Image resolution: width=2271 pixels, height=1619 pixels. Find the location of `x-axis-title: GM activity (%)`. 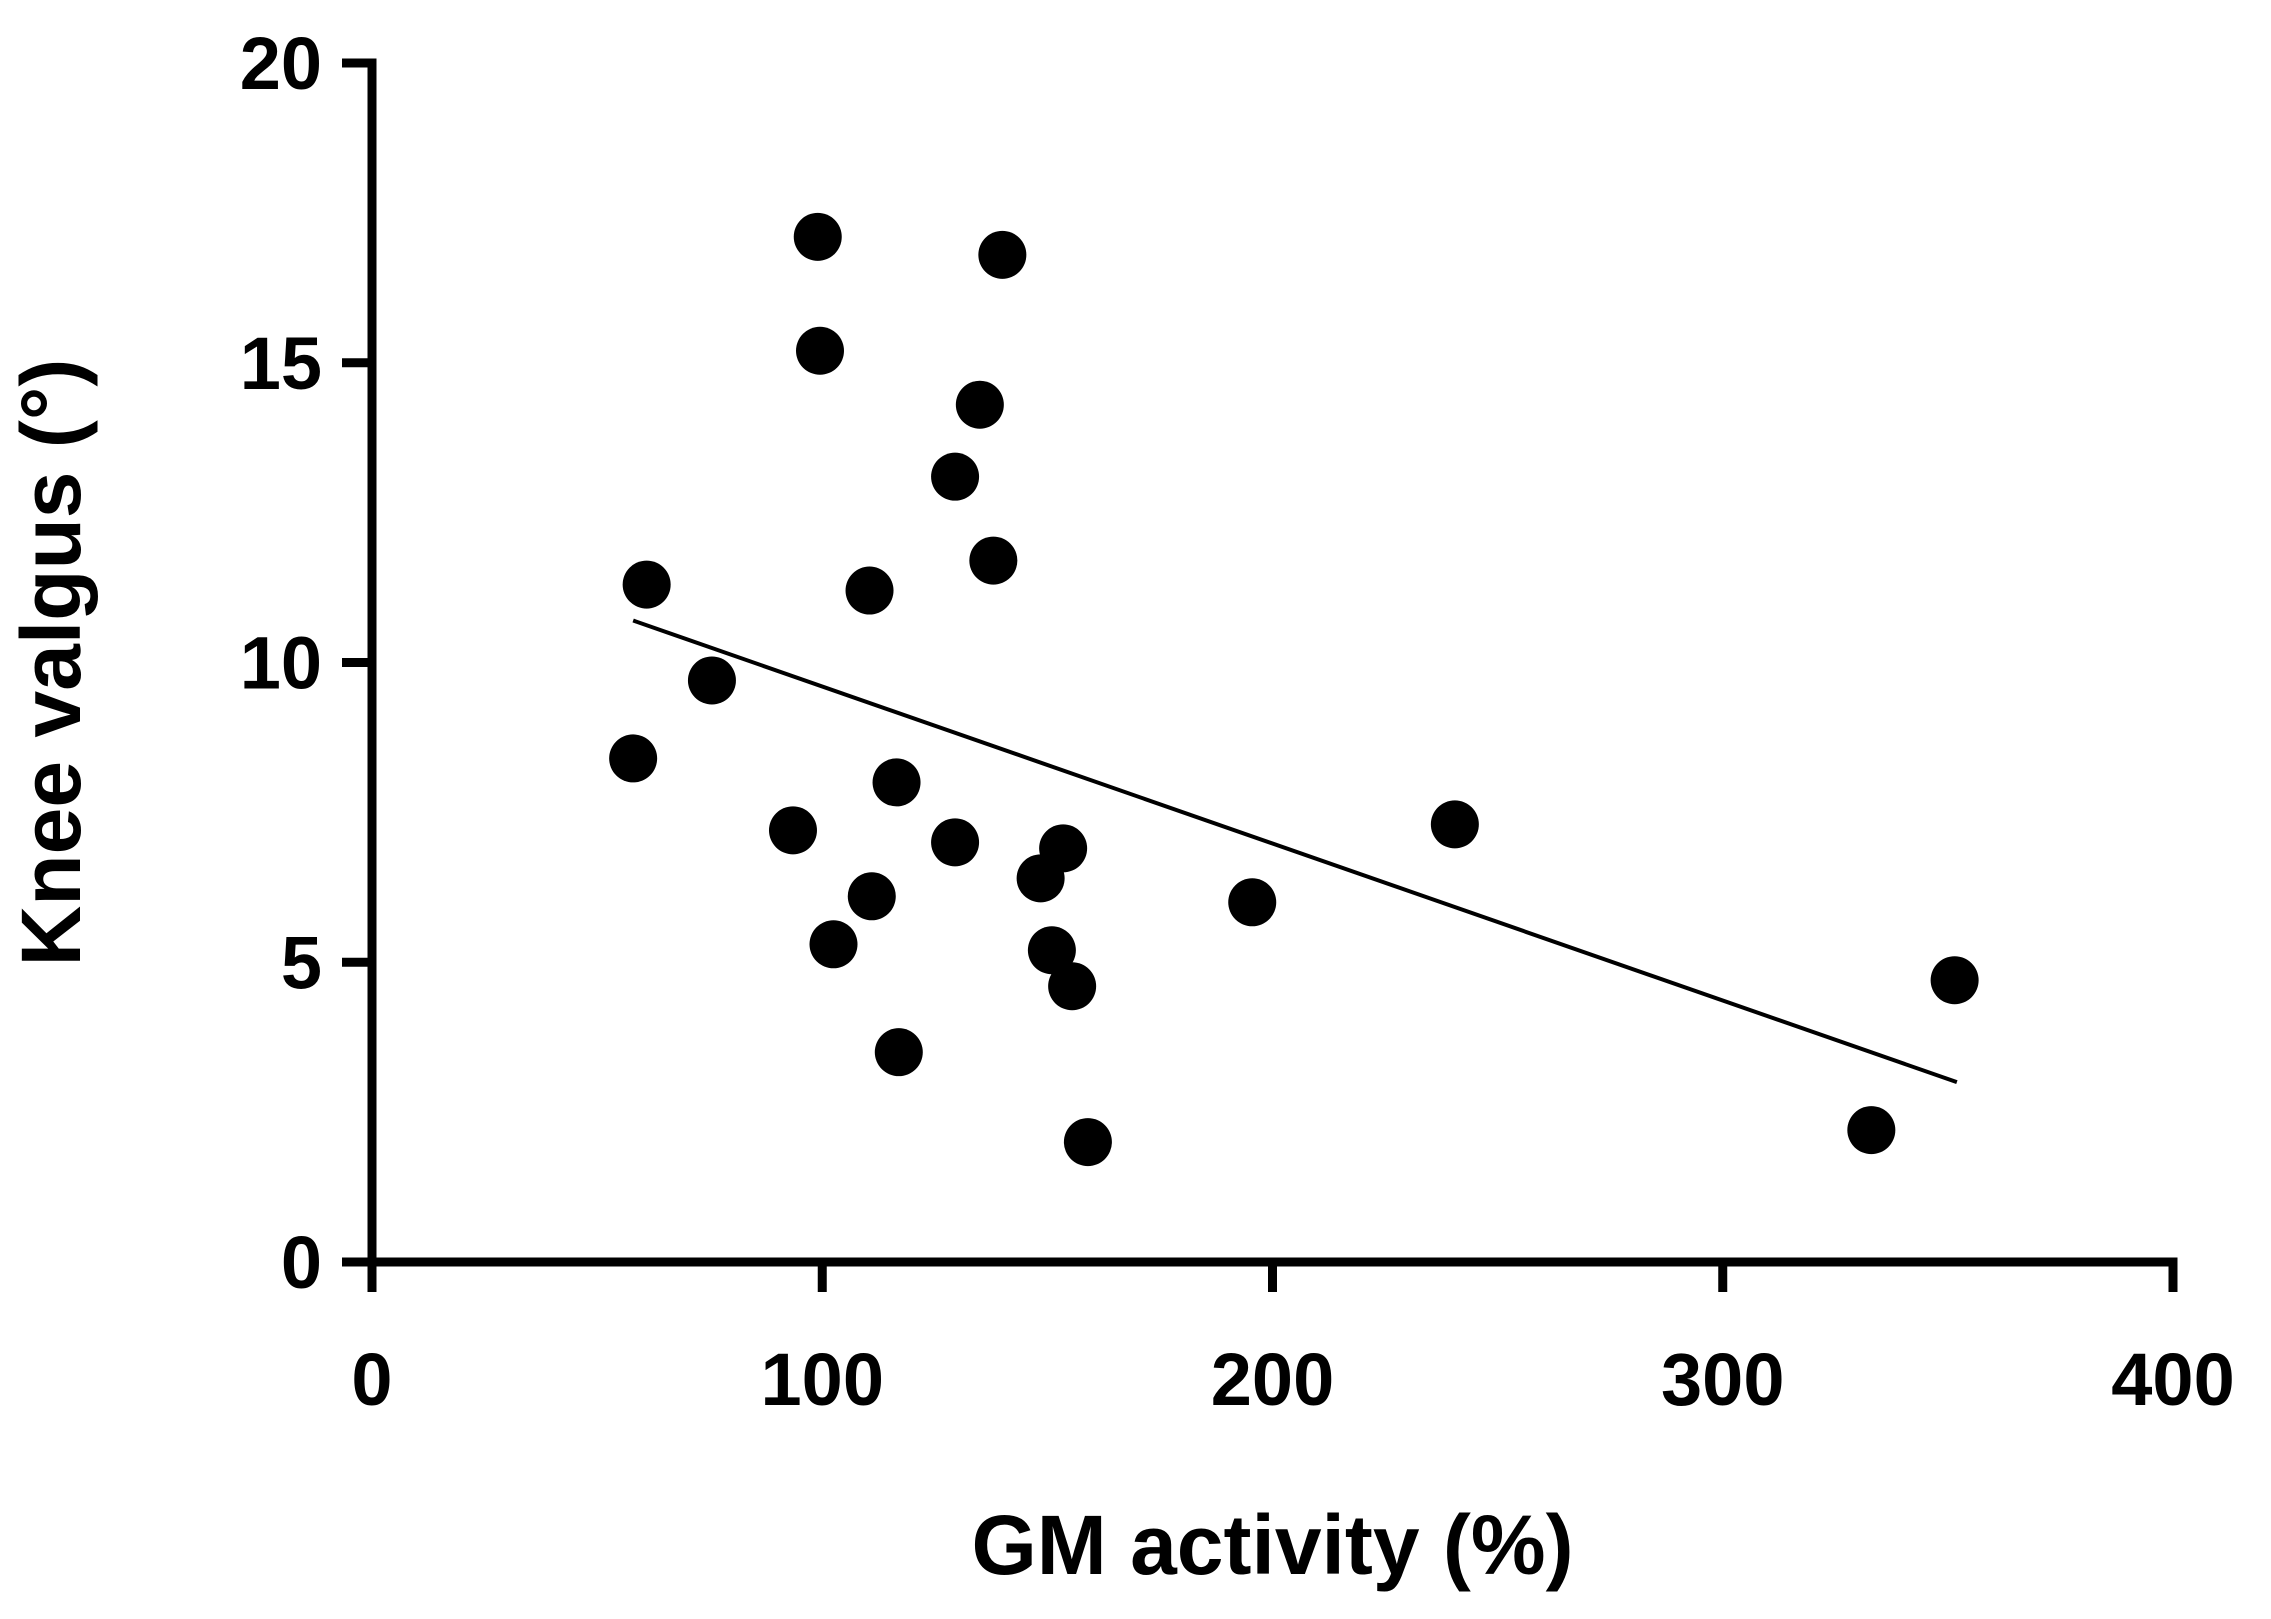

x-axis-title: GM activity (%) is located at coordinates (1272, 1545).